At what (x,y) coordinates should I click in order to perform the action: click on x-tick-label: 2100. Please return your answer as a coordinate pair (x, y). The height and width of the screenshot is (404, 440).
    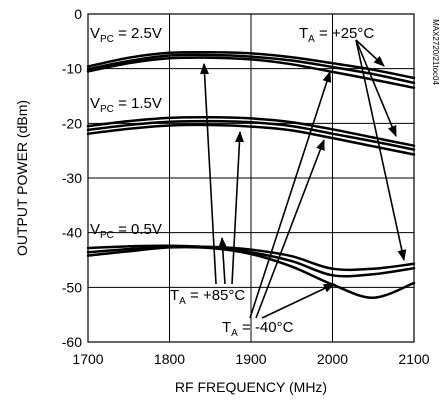
    Looking at the image, I should click on (413, 359).